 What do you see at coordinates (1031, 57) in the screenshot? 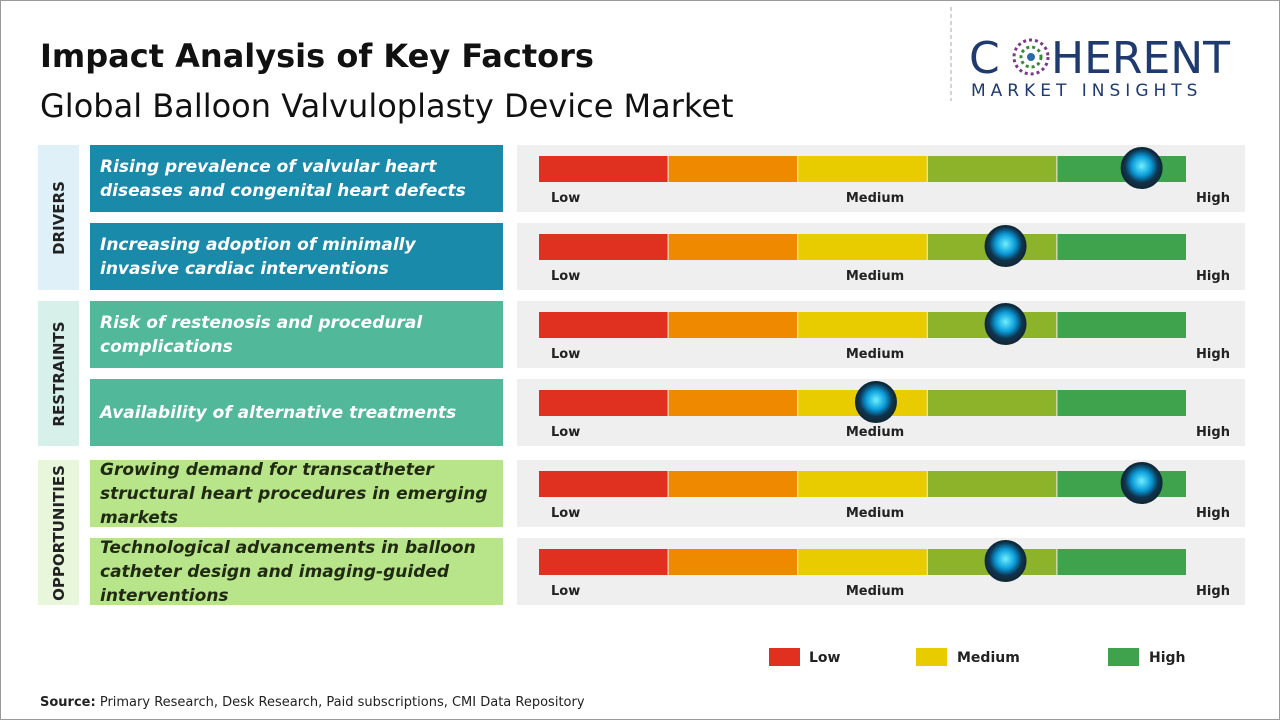
I see `logo-o` at bounding box center [1031, 57].